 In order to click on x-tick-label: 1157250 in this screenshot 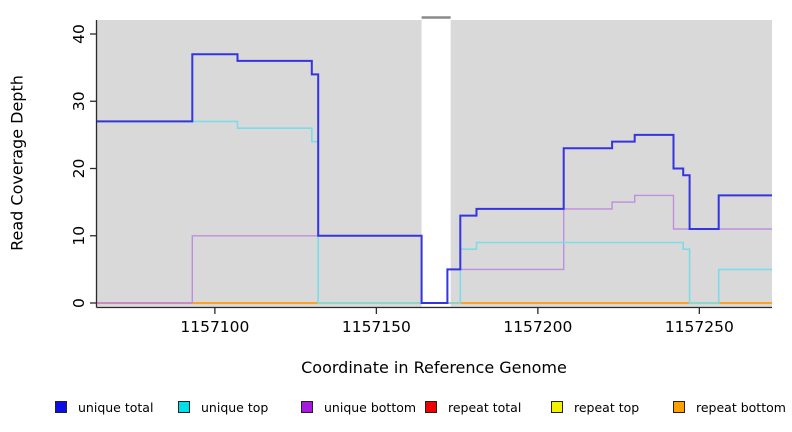, I will do `click(699, 327)`.